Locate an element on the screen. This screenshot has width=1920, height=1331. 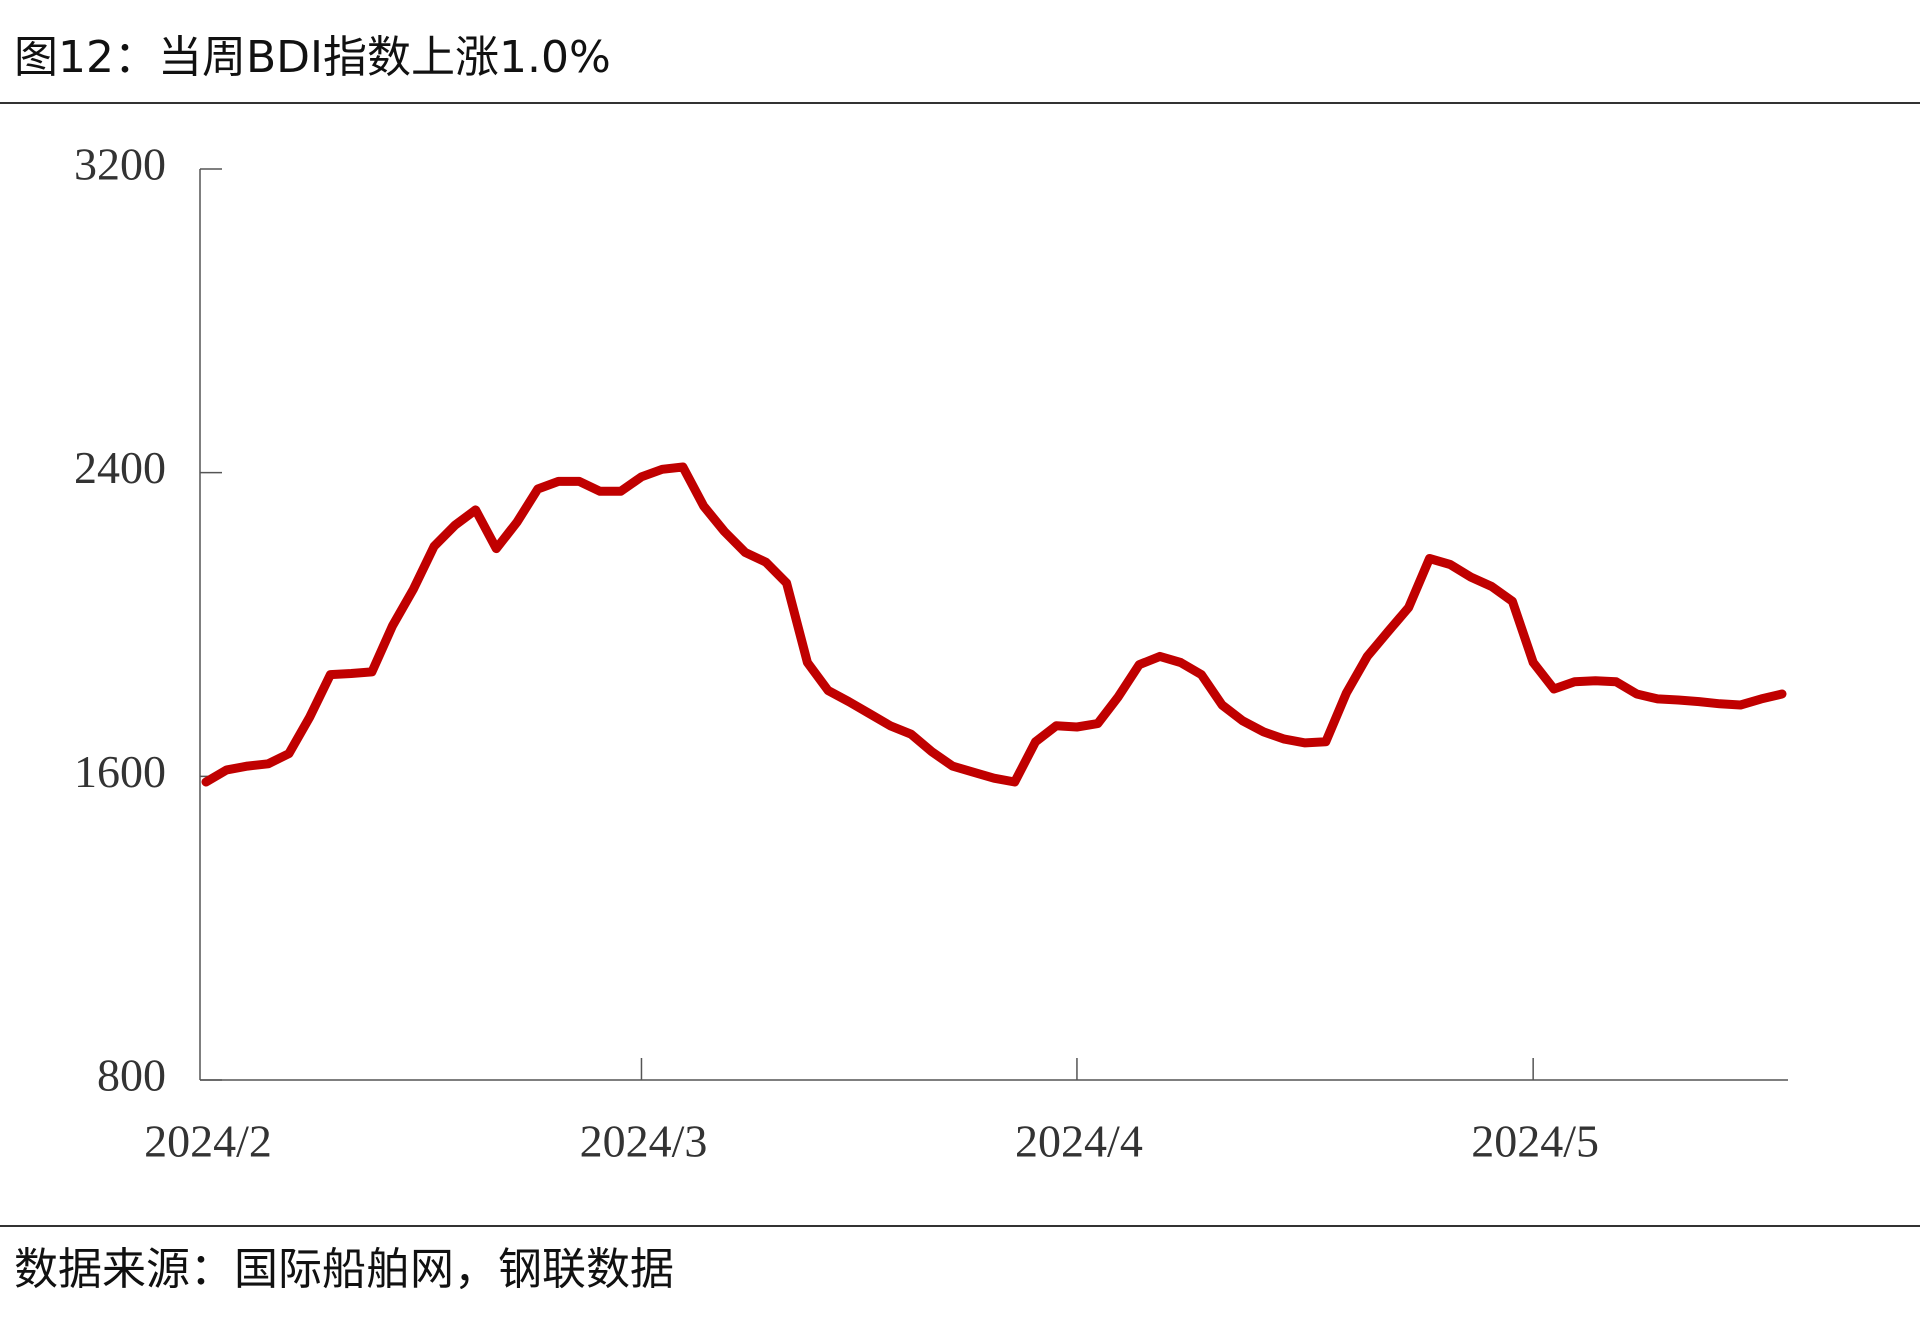
x-tick-label: 2024/3 is located at coordinates (644, 1141).